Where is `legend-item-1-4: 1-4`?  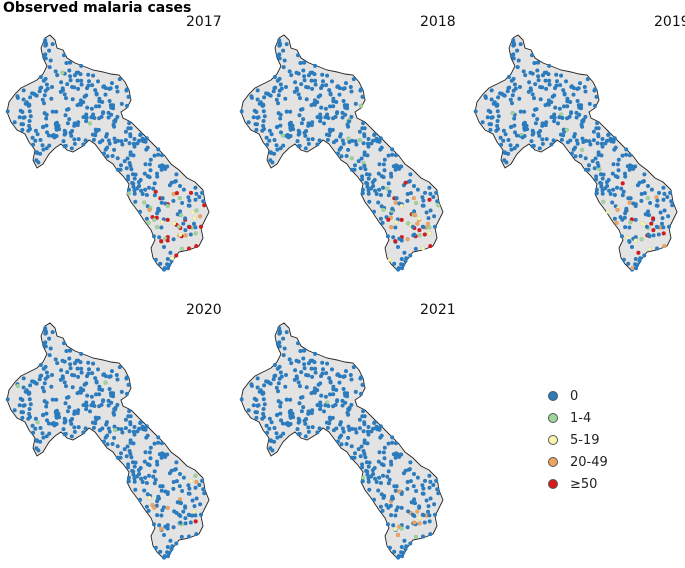 legend-item-1-4: 1-4 is located at coordinates (578, 418).